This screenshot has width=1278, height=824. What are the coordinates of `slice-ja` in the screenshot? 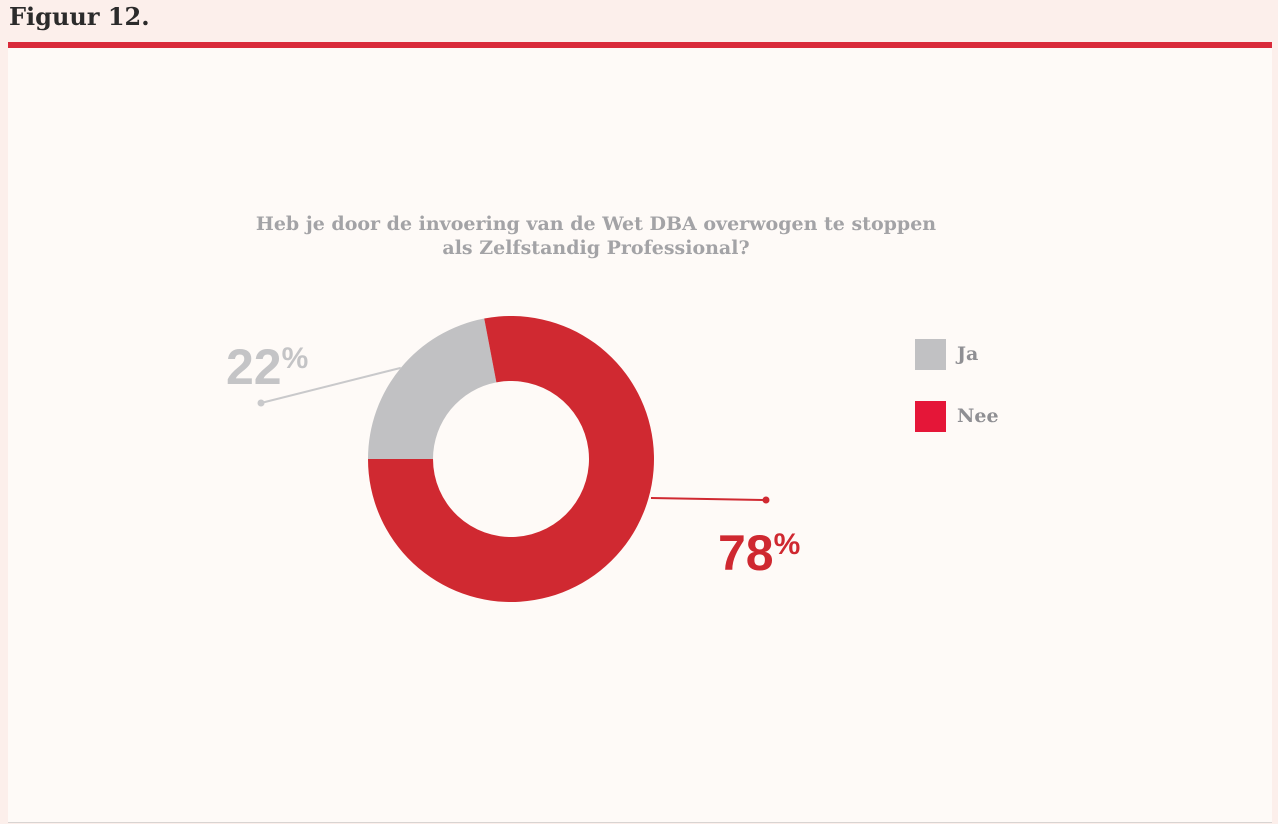 It's located at (432, 388).